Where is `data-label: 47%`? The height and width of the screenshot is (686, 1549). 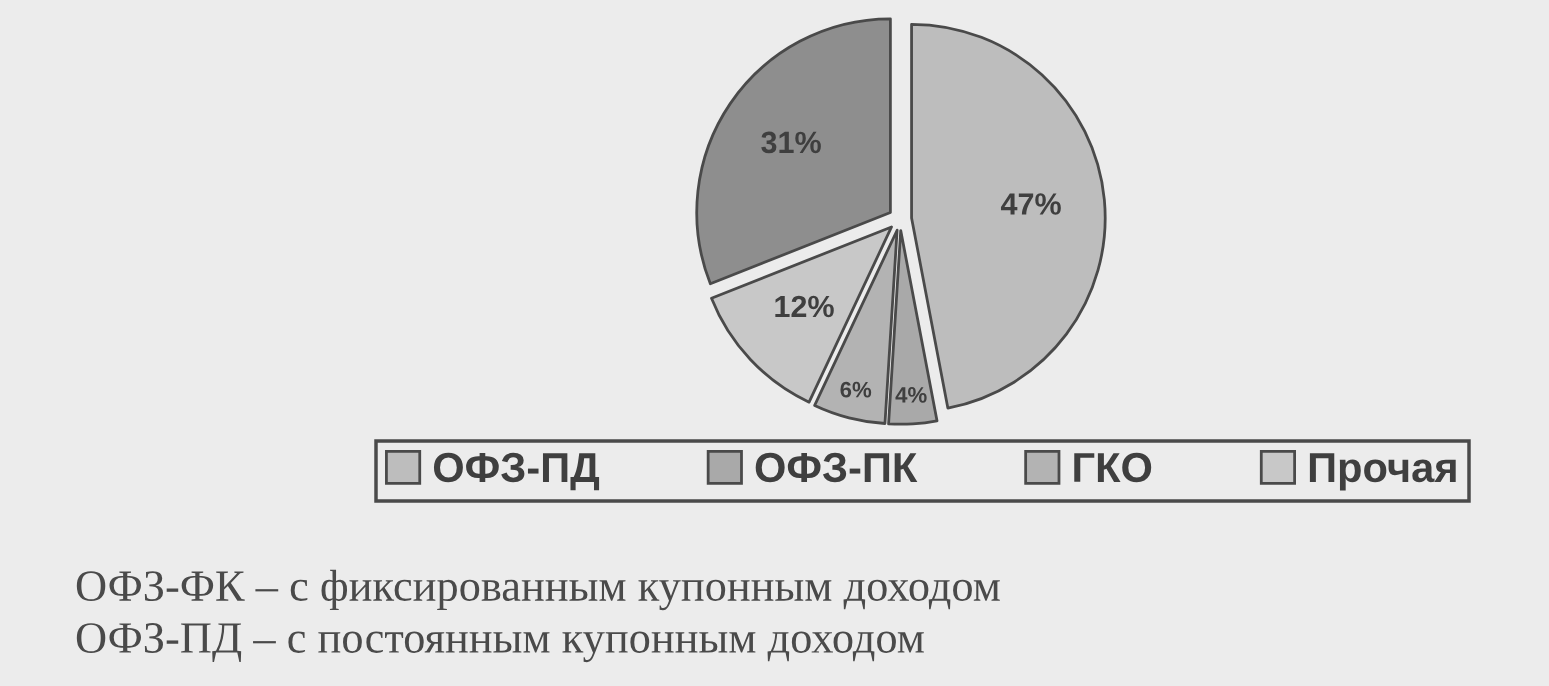
data-label: 47% is located at coordinates (1030, 204).